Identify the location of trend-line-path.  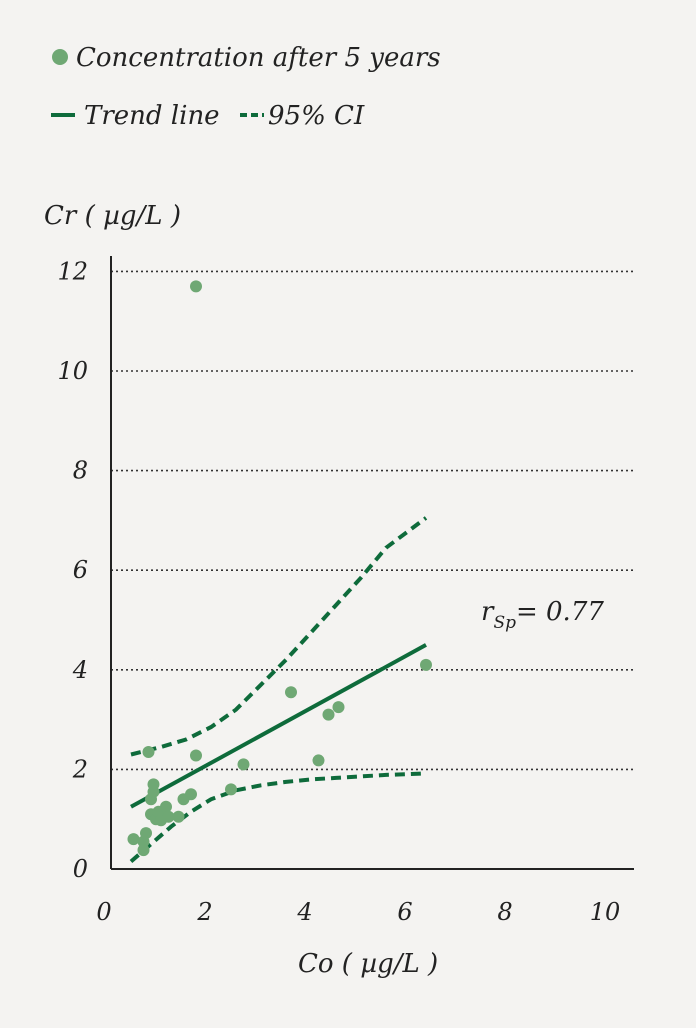
(278, 726).